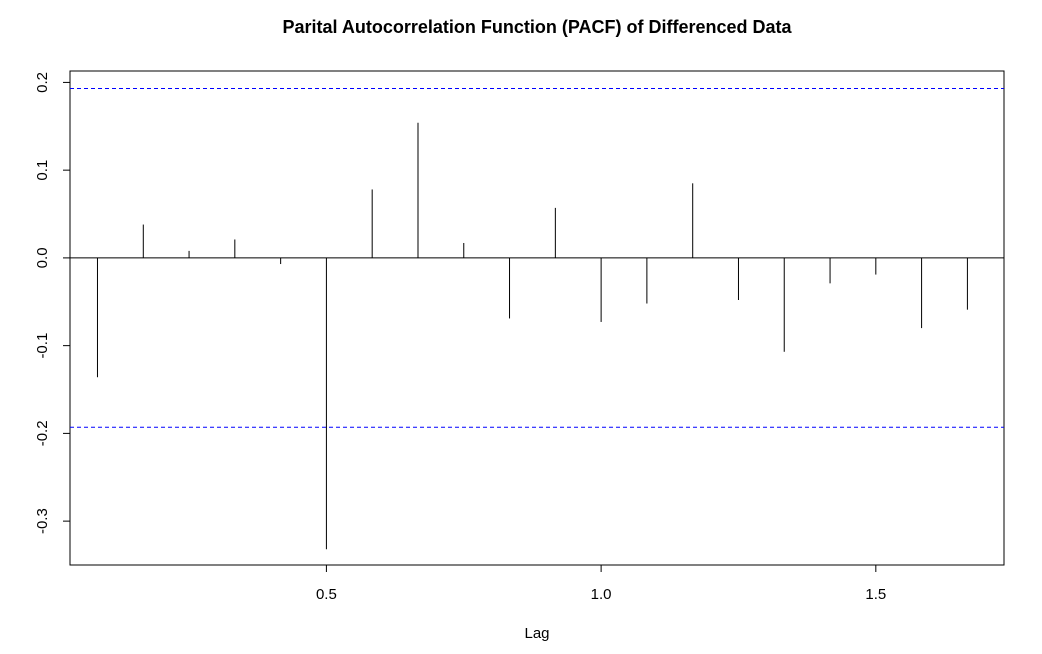 This screenshot has height=654, width=1042. What do you see at coordinates (52, 303) in the screenshot?
I see `y-axis: -0.3 -0.2 -0.1 0.0 0.1 0.2` at bounding box center [52, 303].